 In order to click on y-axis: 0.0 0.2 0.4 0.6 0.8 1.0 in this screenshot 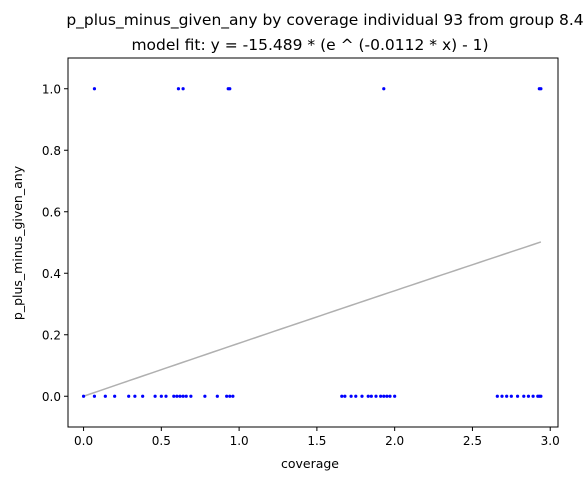, I will do `click(55, 243)`.